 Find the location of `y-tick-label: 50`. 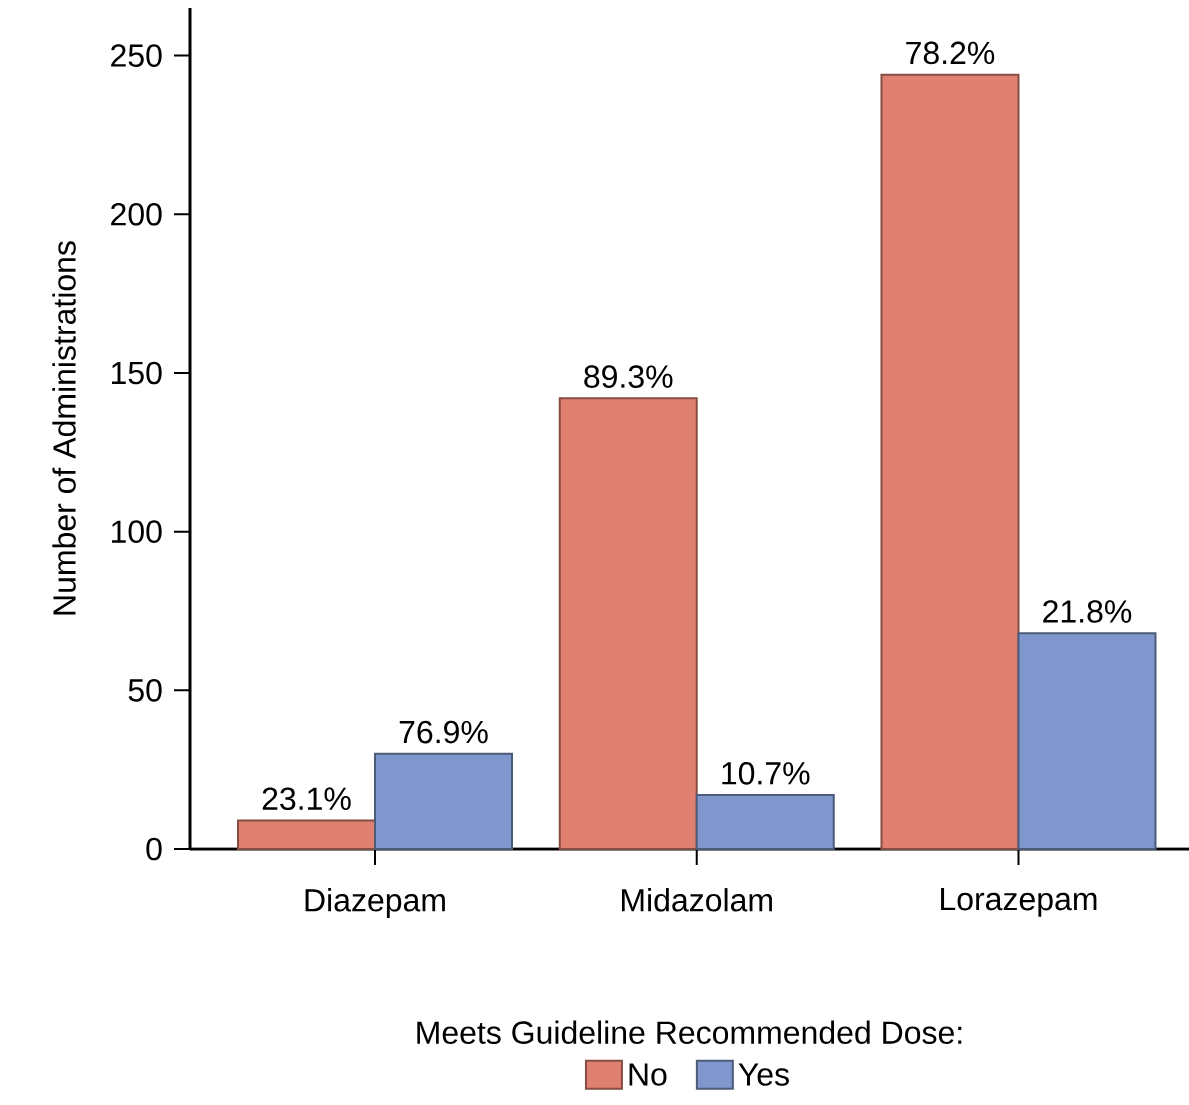

y-tick-label: 50 is located at coordinates (145, 690).